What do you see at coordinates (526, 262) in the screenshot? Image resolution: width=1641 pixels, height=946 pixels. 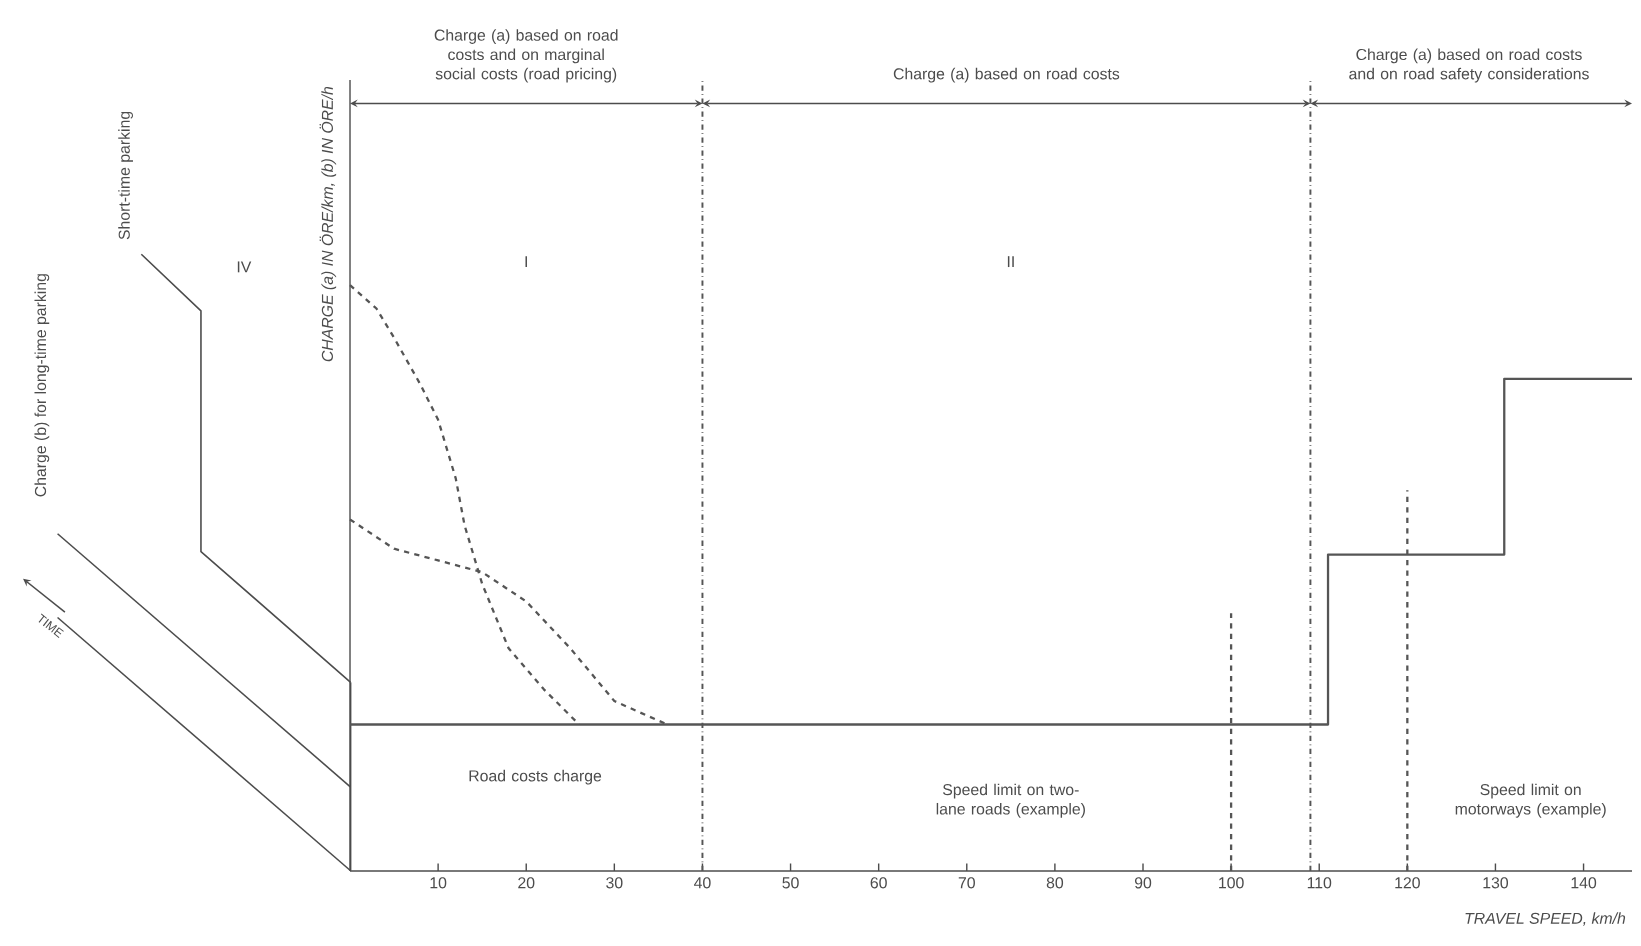 I see `text: I` at bounding box center [526, 262].